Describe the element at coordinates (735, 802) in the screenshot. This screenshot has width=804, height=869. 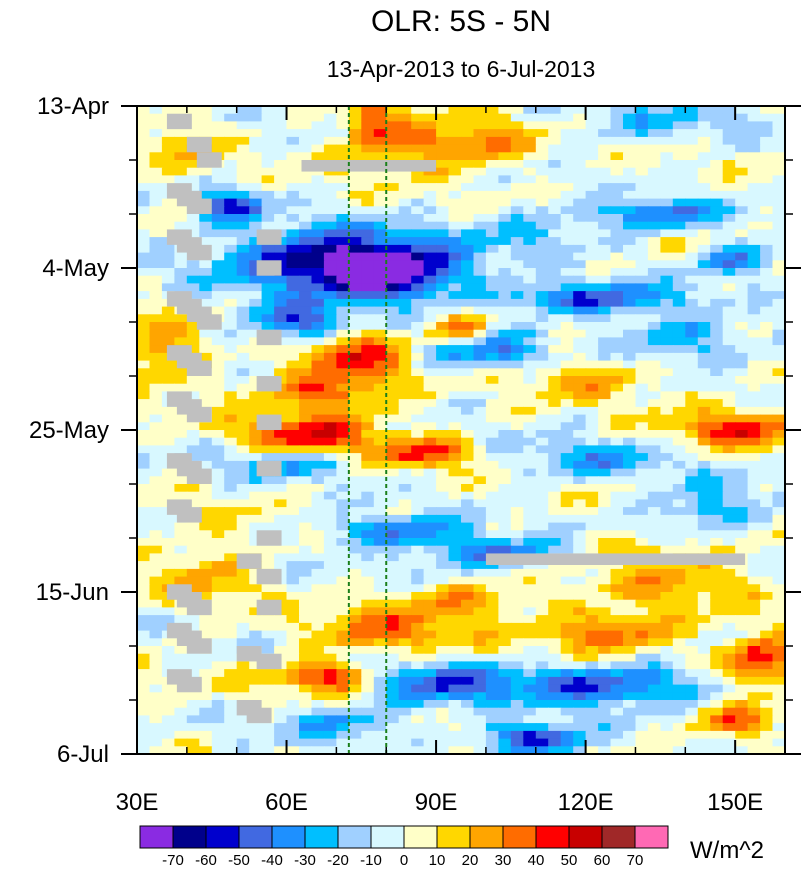
I see `x-tick-label: 150E` at that location.